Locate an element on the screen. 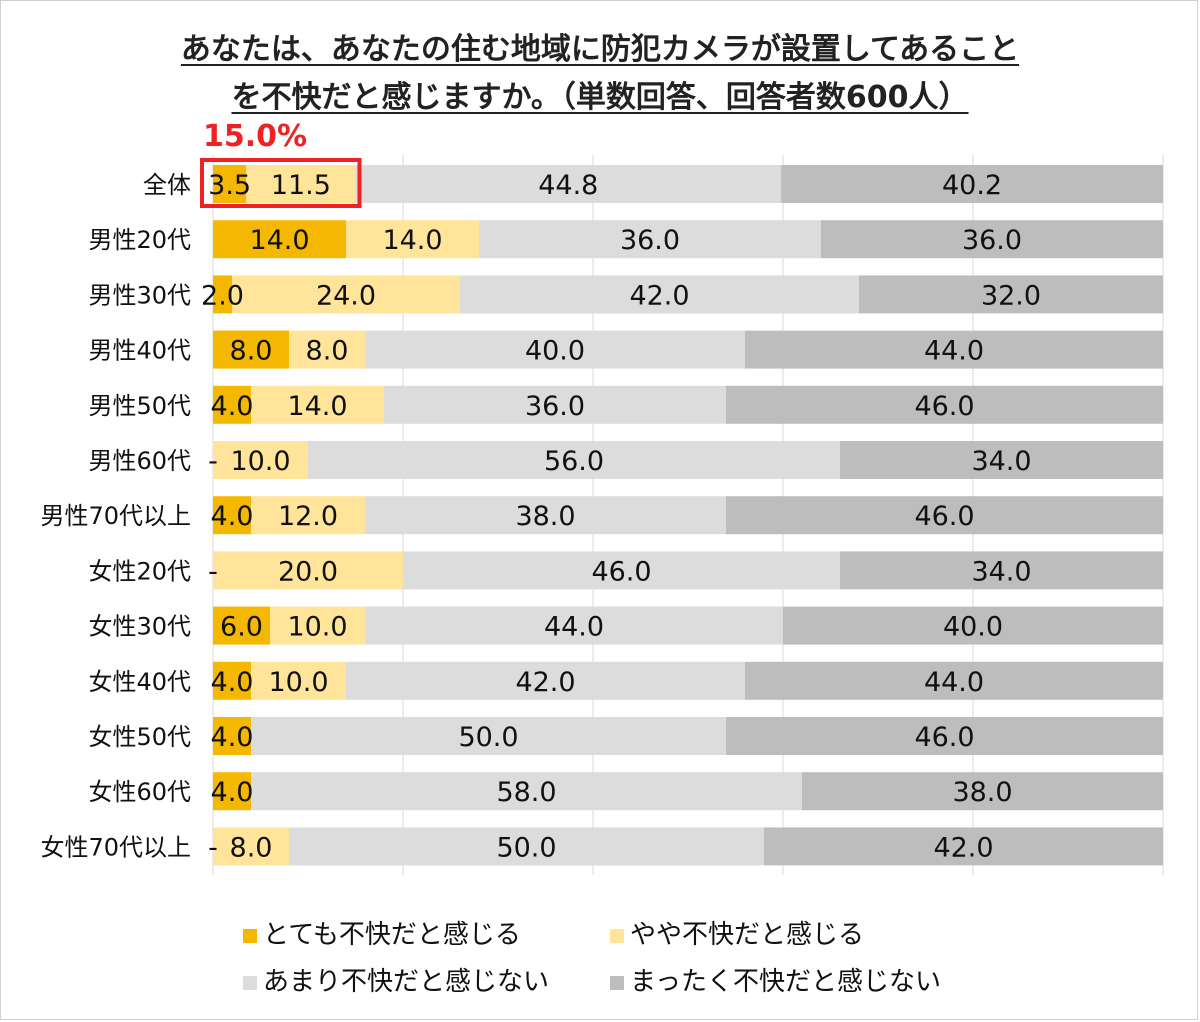 Image resolution: width=1200 pixels, height=1022 pixels. legend-label: あまり不快だと感じない is located at coordinates (406, 982).